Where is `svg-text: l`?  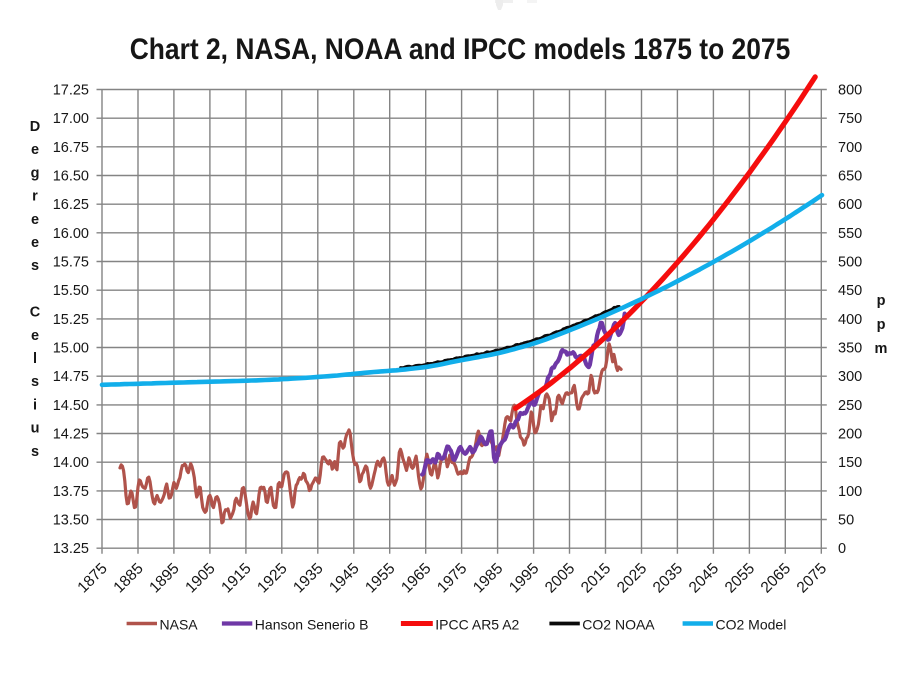
svg-text: l is located at coordinates (35, 359).